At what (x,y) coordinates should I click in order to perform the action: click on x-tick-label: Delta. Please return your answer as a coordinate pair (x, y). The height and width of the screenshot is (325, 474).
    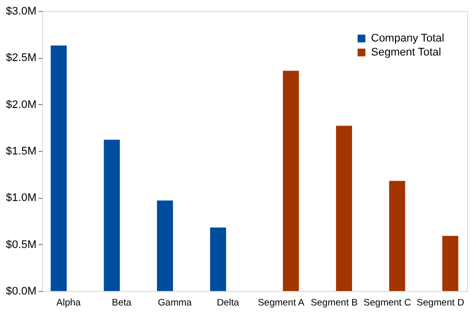
    Looking at the image, I should click on (228, 303).